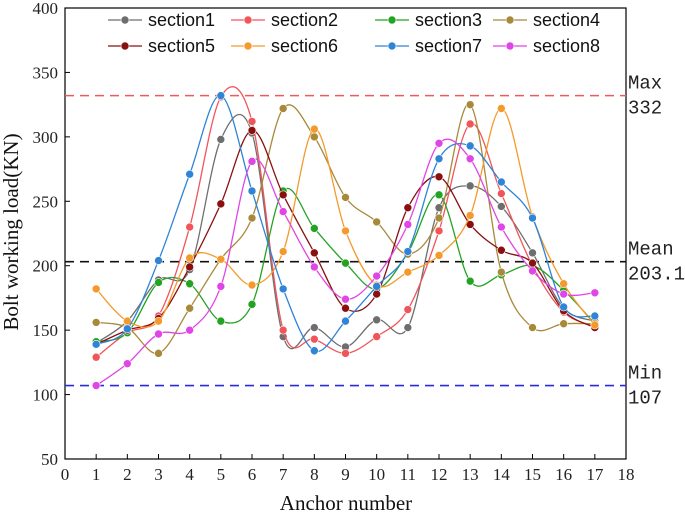 This screenshot has height=517, width=685. What do you see at coordinates (46, 395) in the screenshot?
I see `y-tick-label: 100` at bounding box center [46, 395].